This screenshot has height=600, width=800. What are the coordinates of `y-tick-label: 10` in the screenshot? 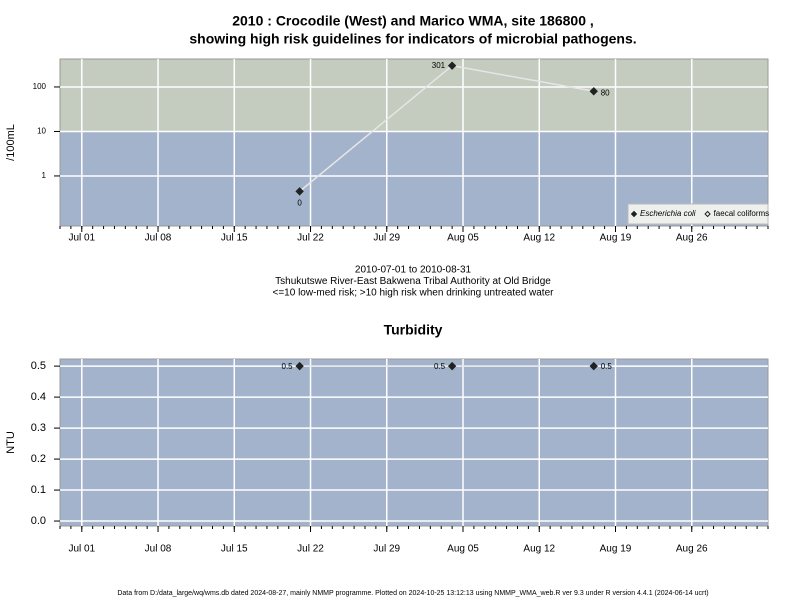 It's located at (41, 131).